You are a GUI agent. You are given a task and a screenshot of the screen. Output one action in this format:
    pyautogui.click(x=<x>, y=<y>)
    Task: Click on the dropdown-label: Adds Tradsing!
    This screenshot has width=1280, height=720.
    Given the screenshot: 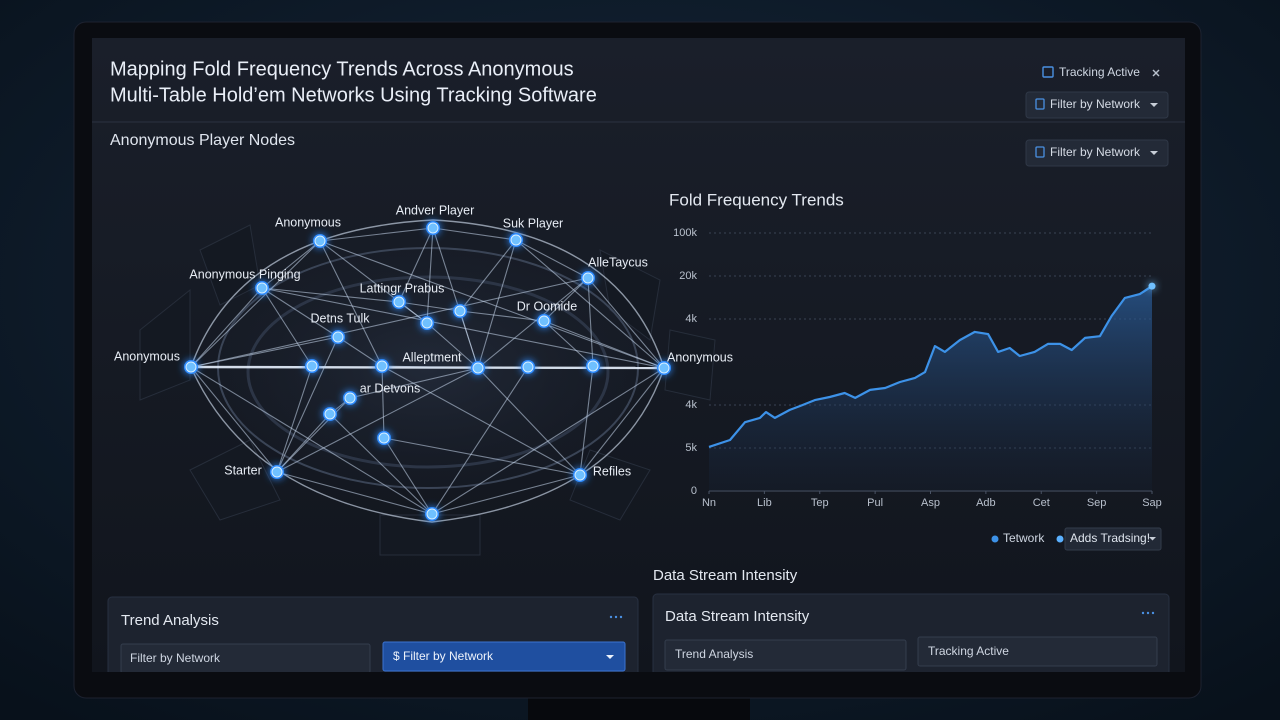 What is the action you would take?
    pyautogui.click(x=1110, y=538)
    